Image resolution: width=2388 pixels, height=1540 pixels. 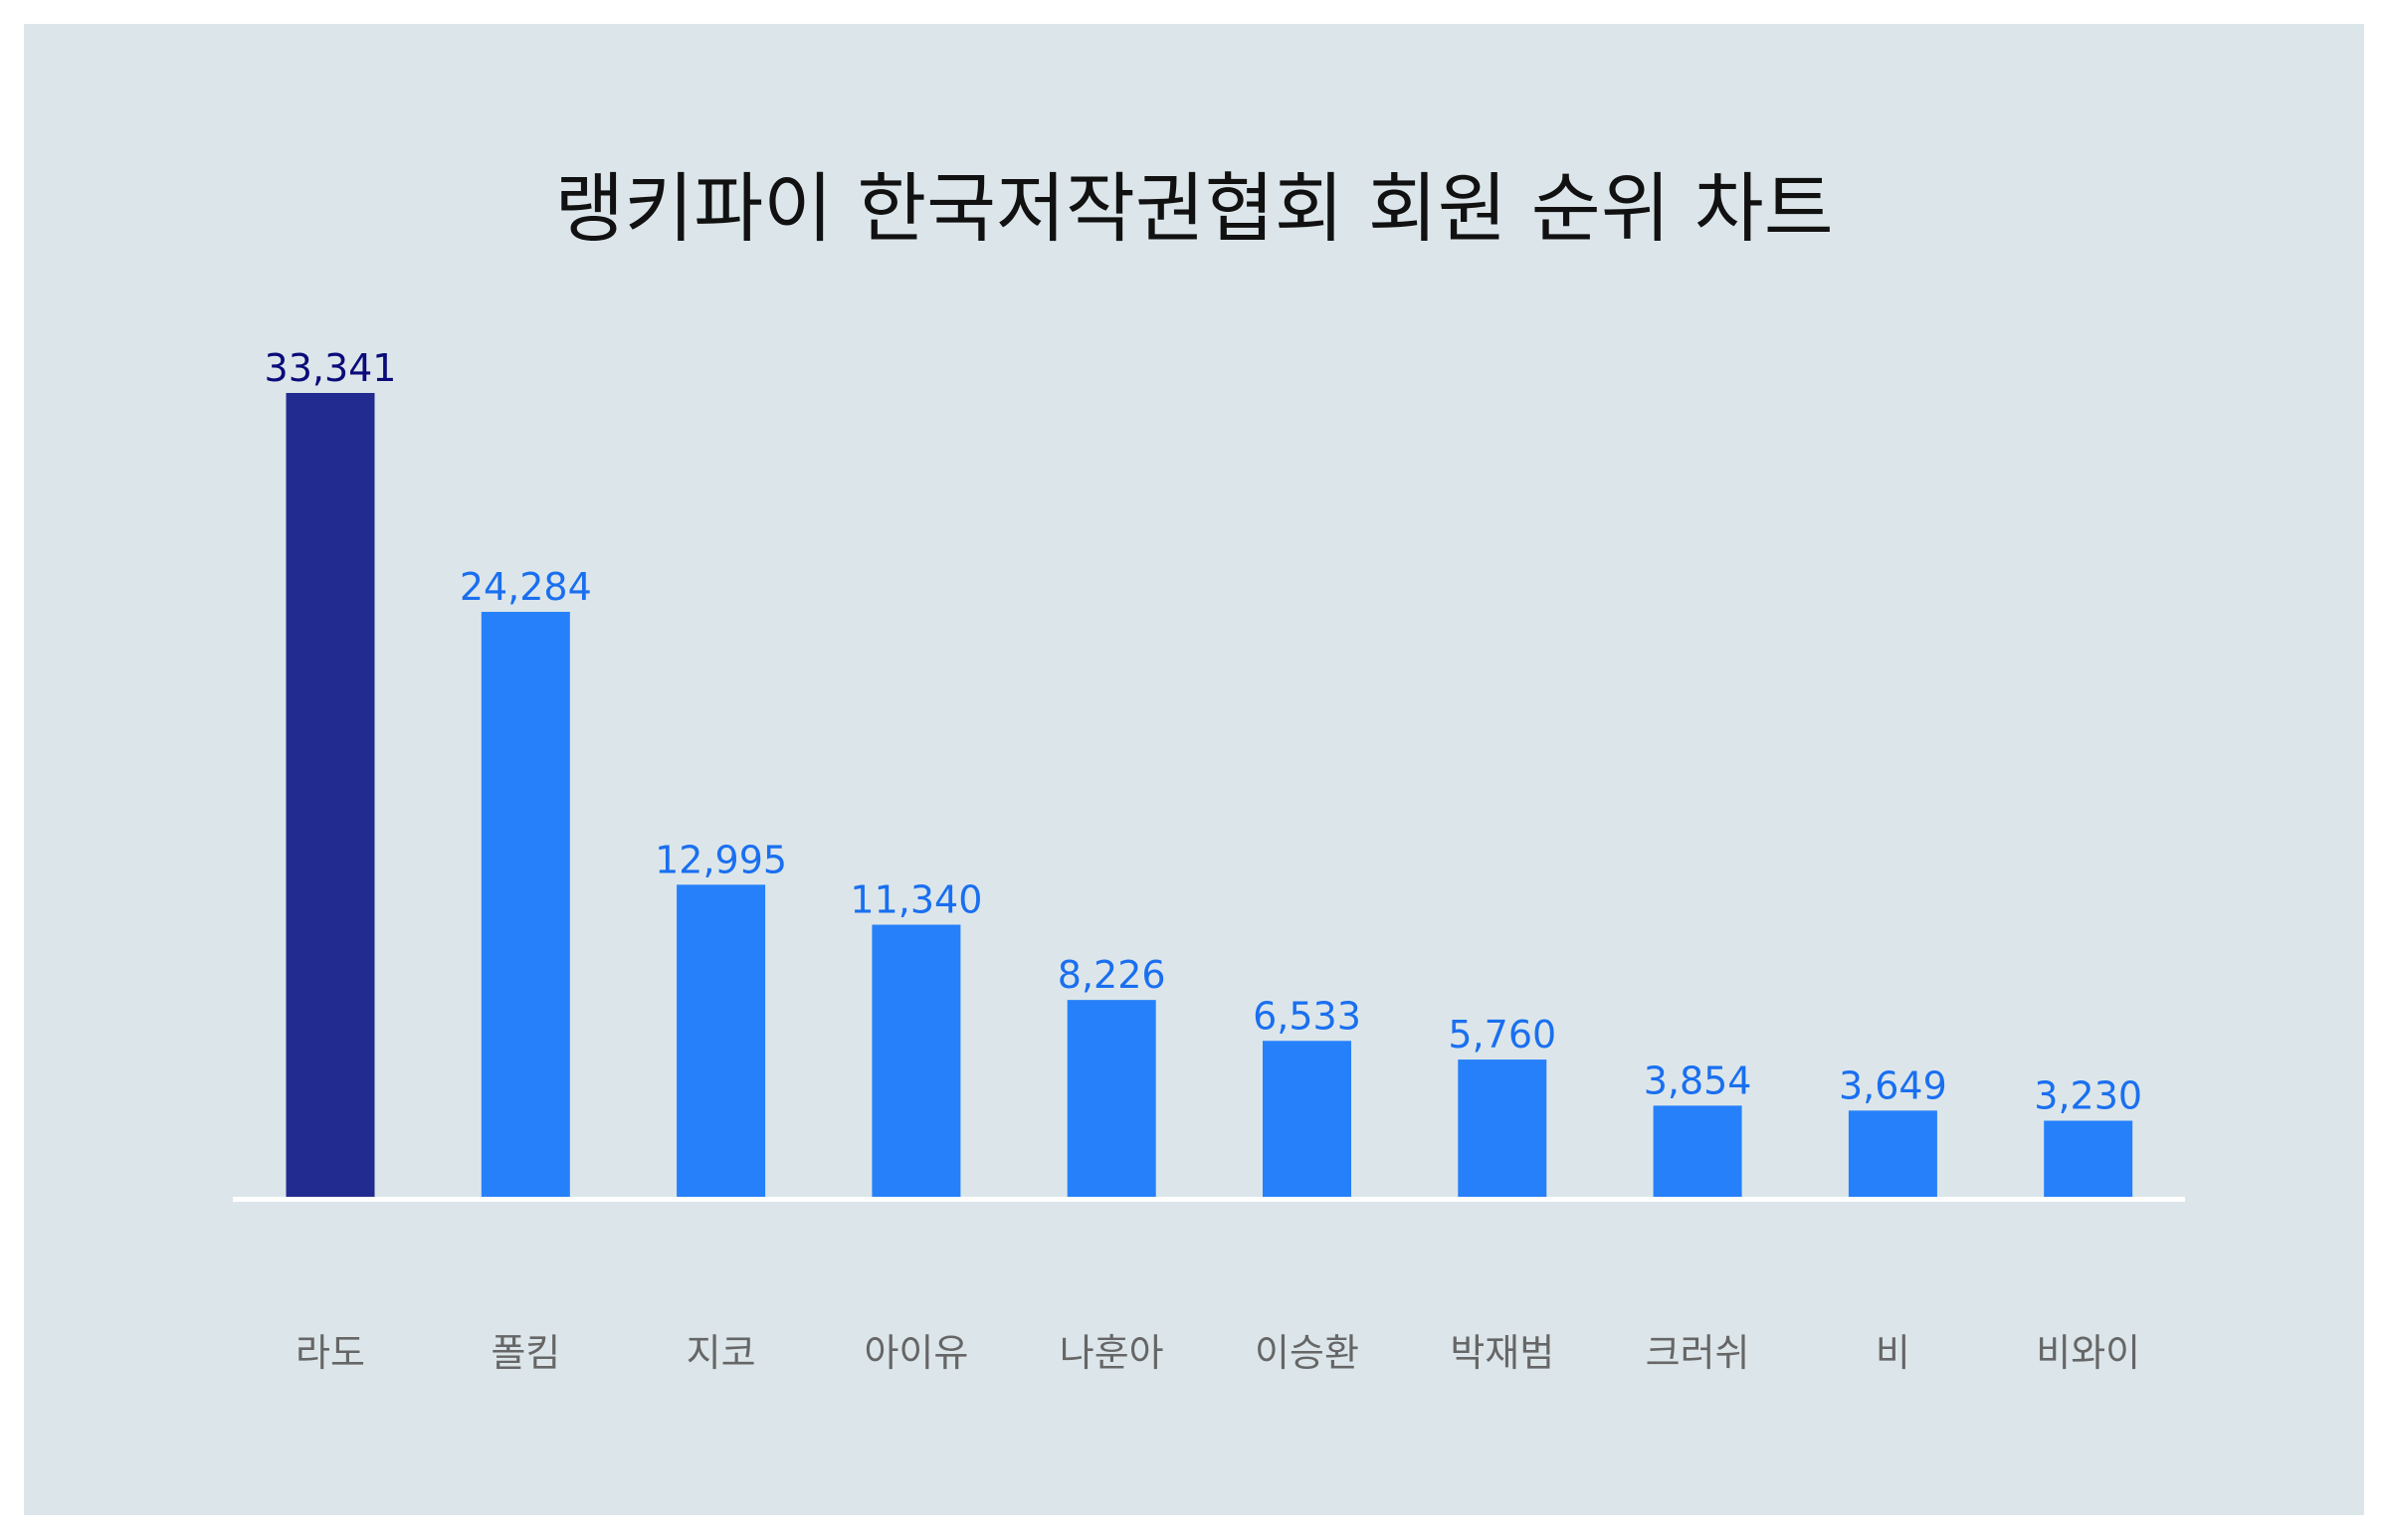 I want to click on value-label: 5,760, so click(x=1502, y=1035).